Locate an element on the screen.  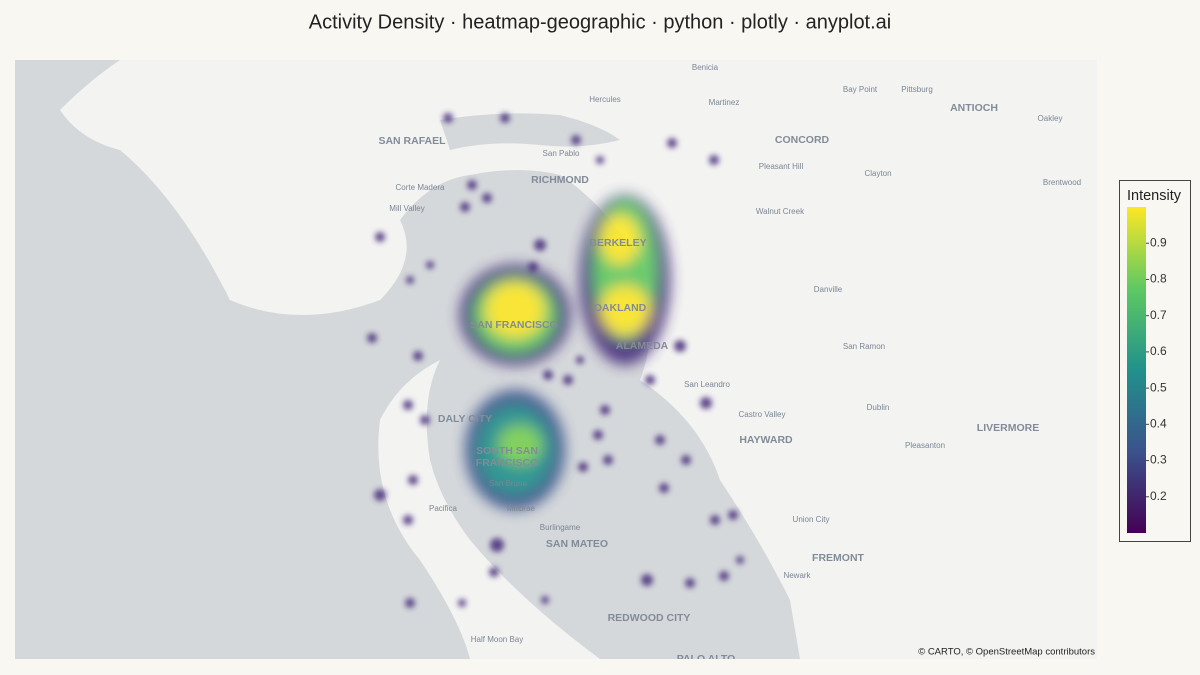
place-label: Dublin is located at coordinates (878, 407).